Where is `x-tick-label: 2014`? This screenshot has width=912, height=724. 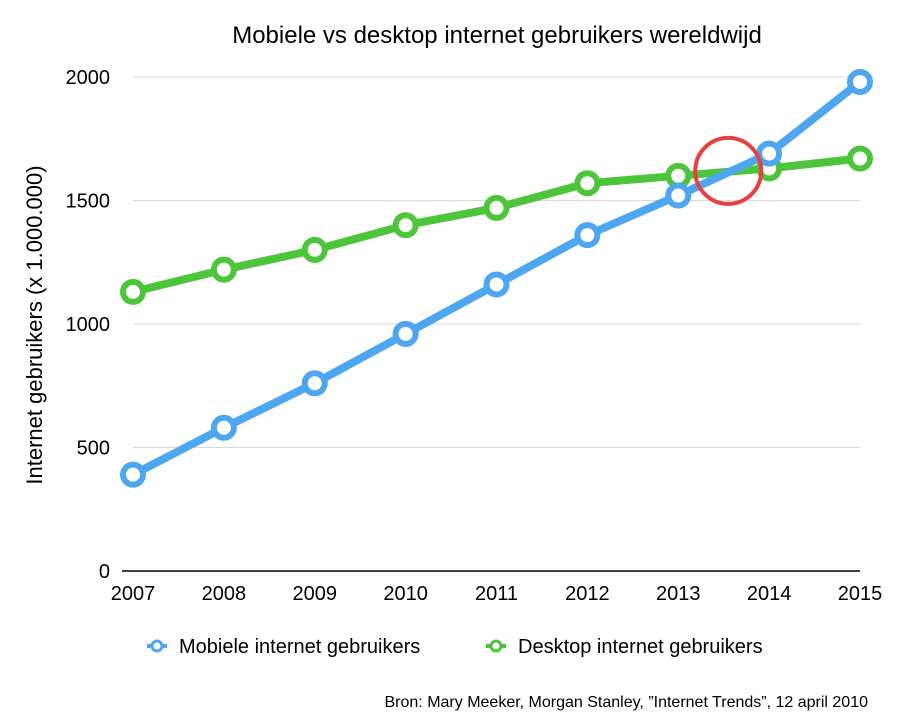 x-tick-label: 2014 is located at coordinates (769, 594).